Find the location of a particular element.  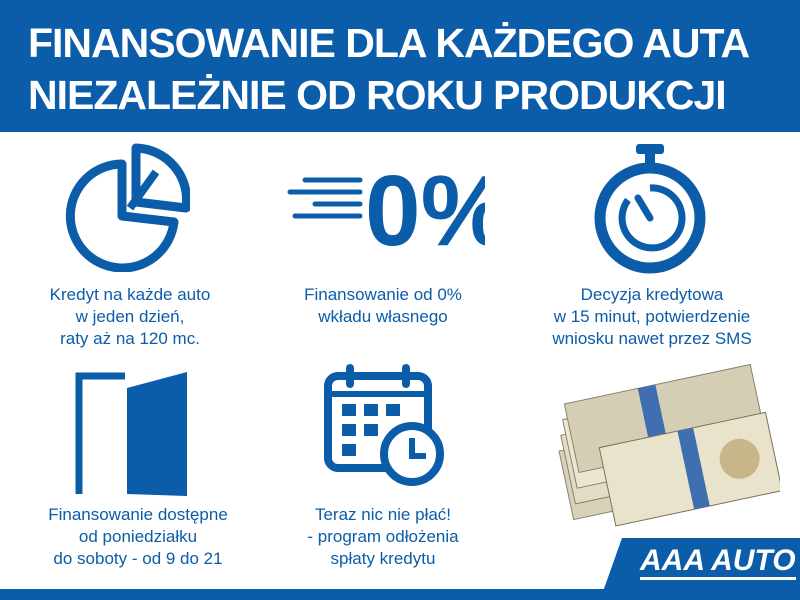

zero-percent-icon: 0% is located at coordinates (386, 211).